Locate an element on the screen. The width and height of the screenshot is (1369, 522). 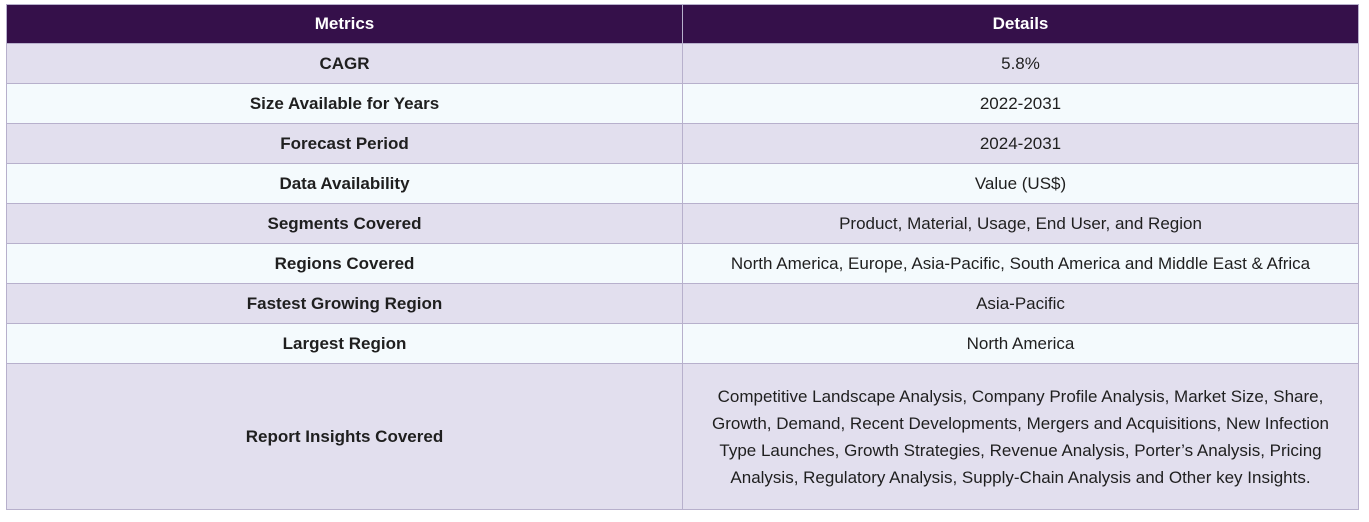
table-header-row: Metrics Details is located at coordinates (682, 24).